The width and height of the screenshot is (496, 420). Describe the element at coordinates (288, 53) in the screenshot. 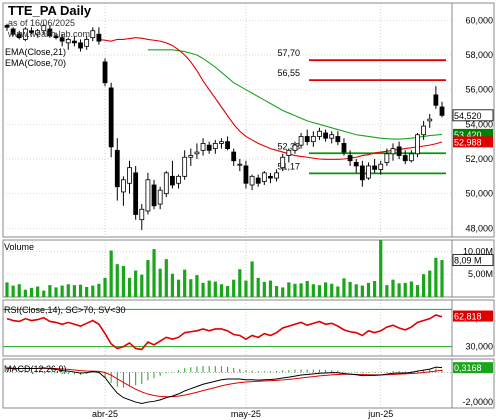

I see `level-label: 57,70` at that location.